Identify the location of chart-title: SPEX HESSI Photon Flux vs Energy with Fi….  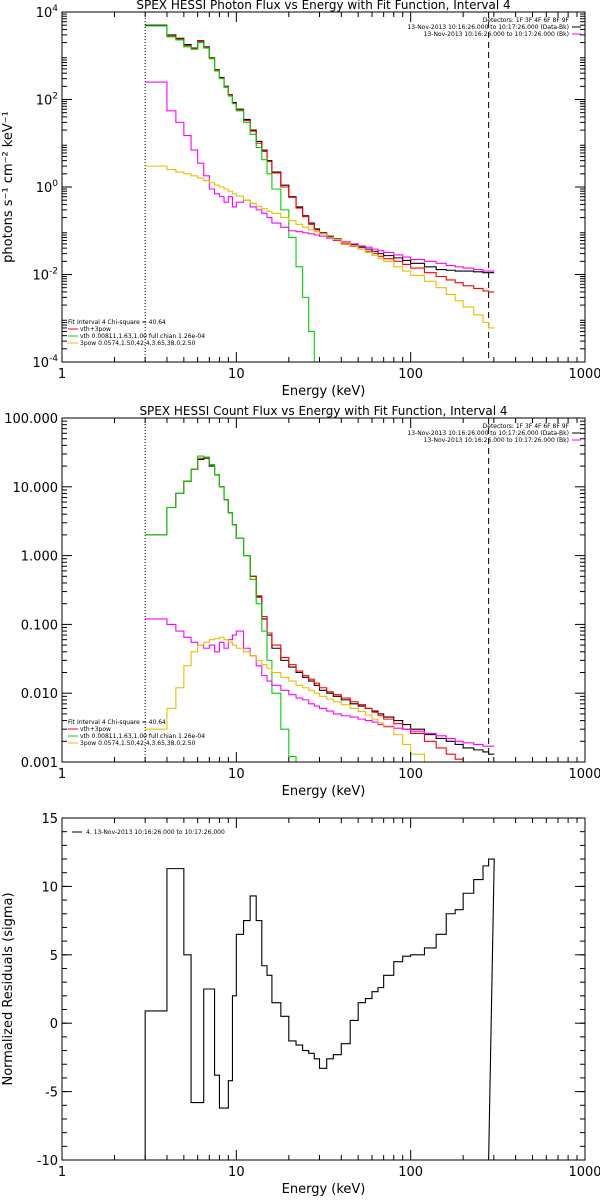
(323, 6).